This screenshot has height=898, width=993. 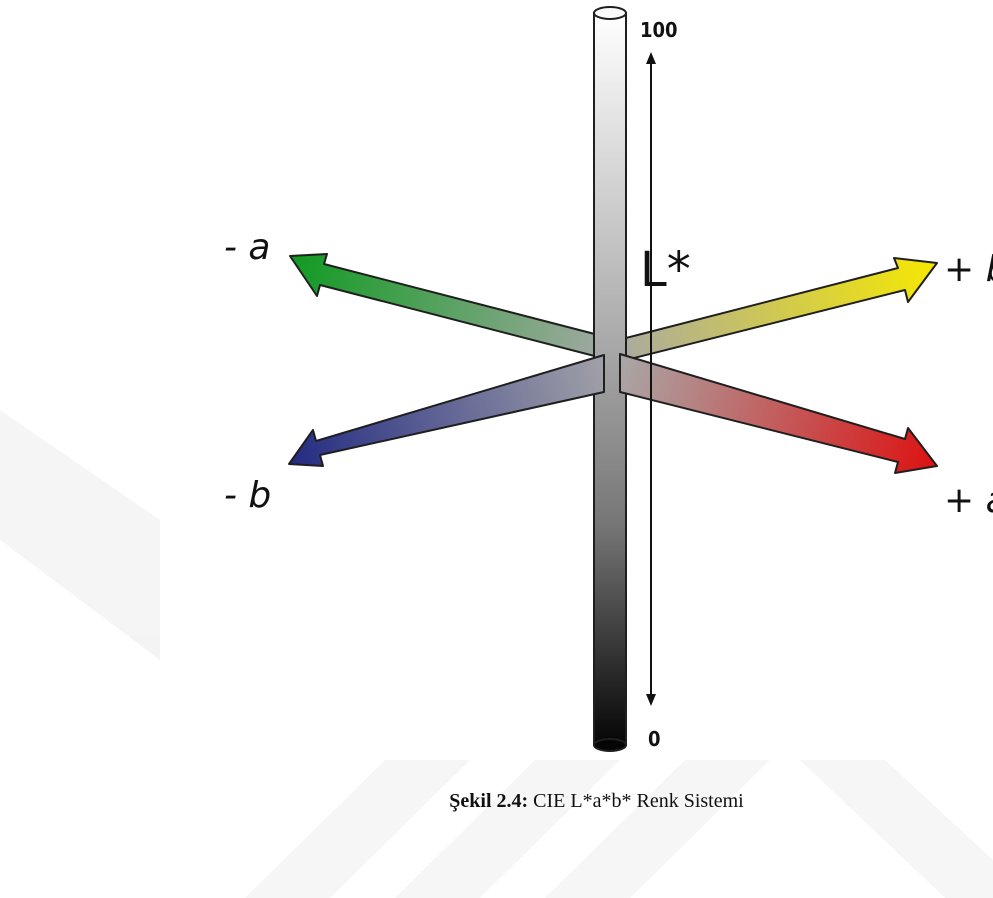 I want to click on lightness-min-label: 0, so click(x=654, y=739).